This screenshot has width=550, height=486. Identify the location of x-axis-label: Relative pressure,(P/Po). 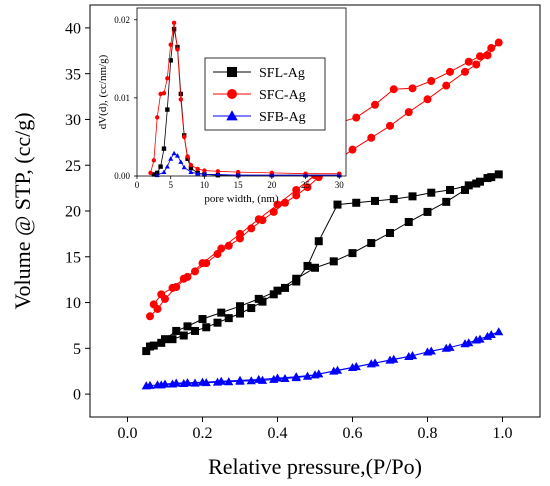
(315, 466).